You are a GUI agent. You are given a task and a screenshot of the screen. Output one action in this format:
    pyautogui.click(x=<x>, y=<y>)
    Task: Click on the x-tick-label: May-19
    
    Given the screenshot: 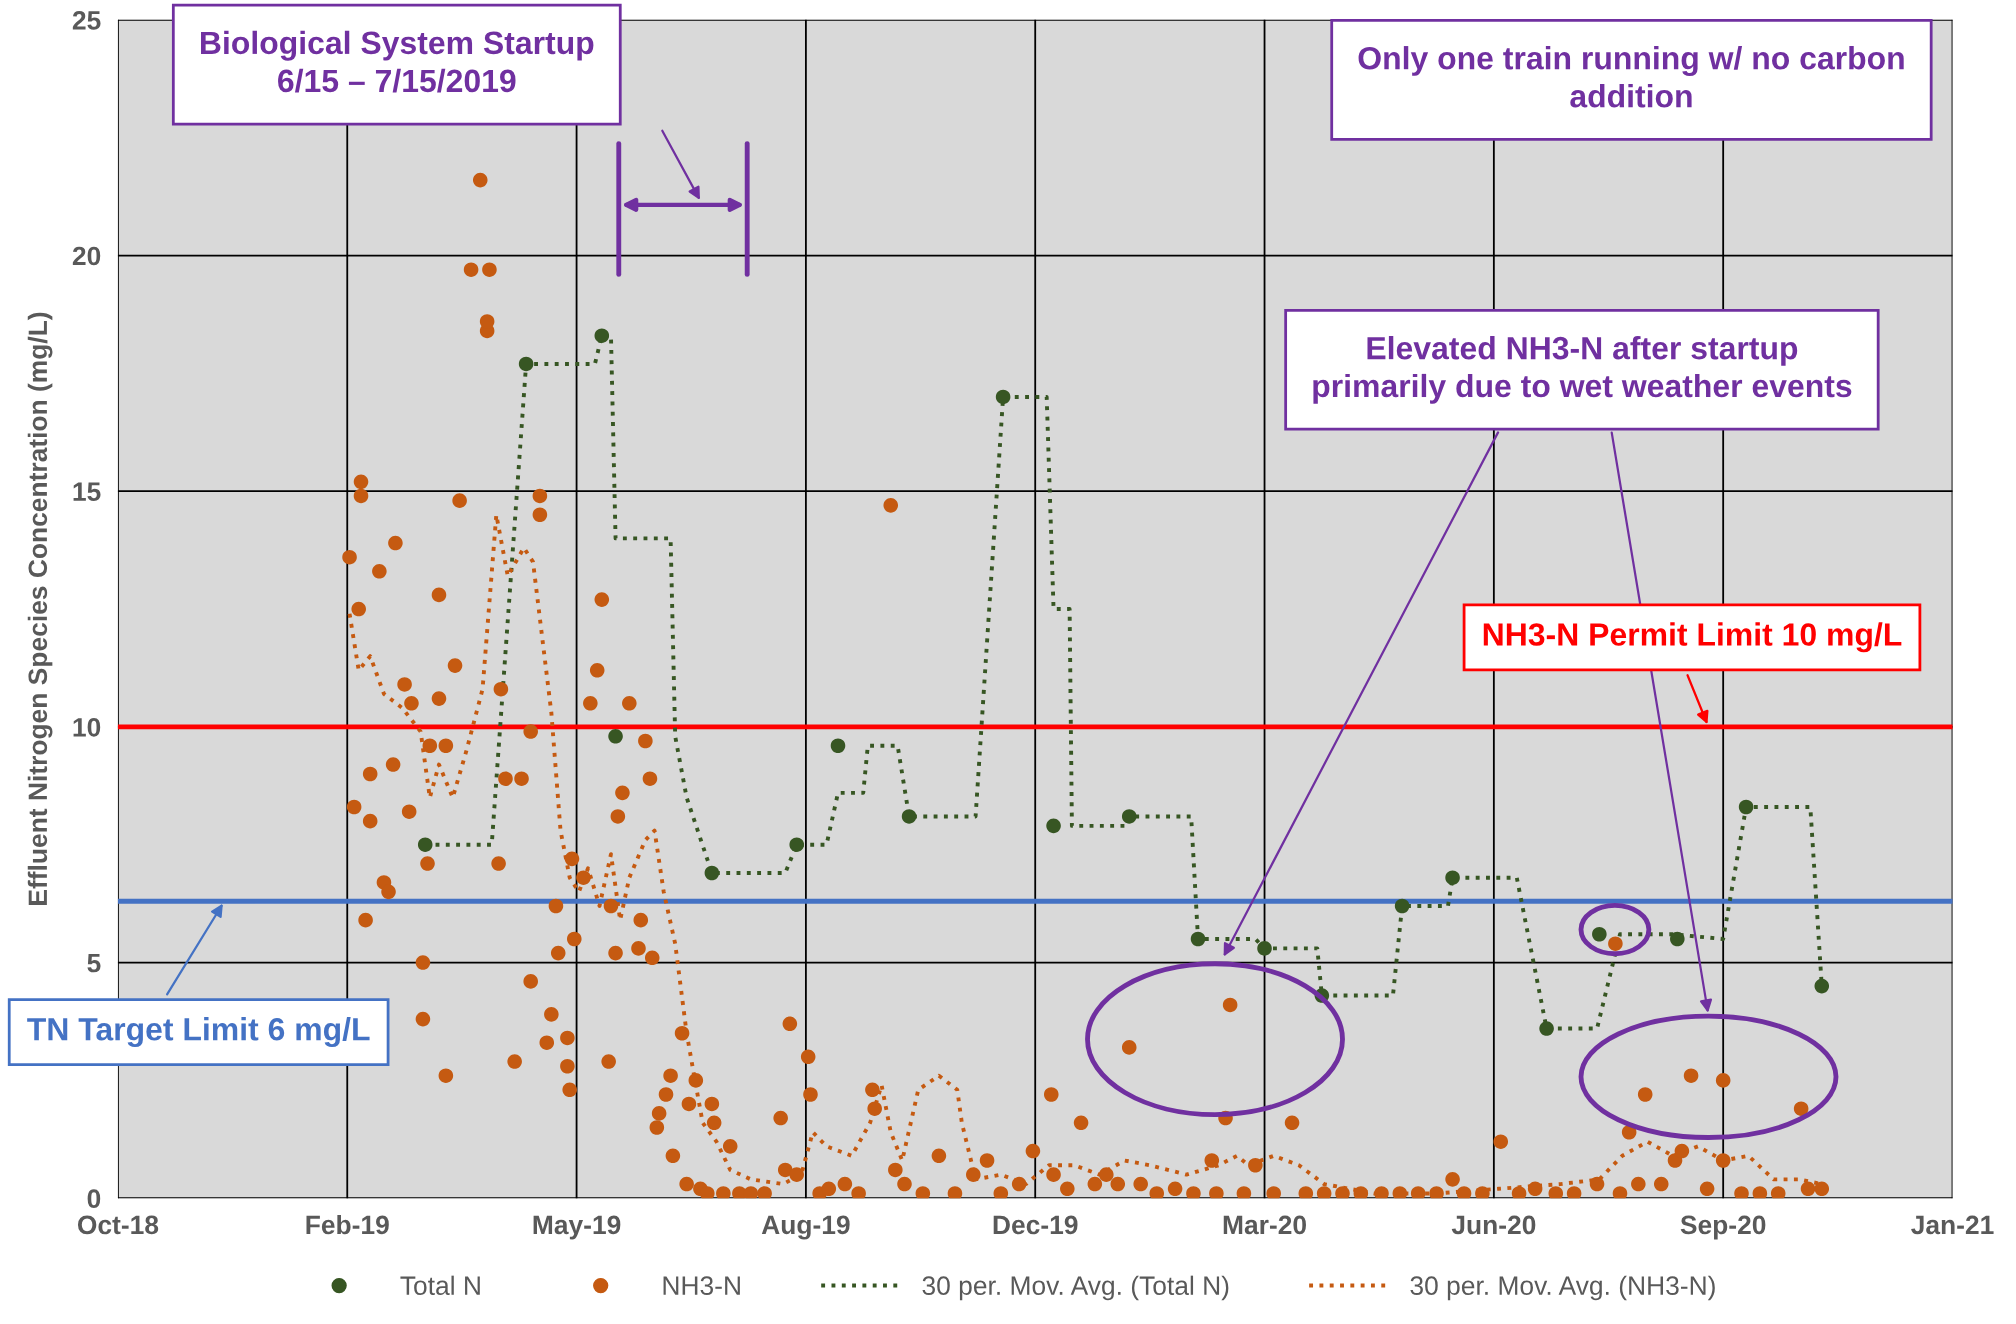 What is the action you would take?
    pyautogui.click(x=577, y=1227)
    